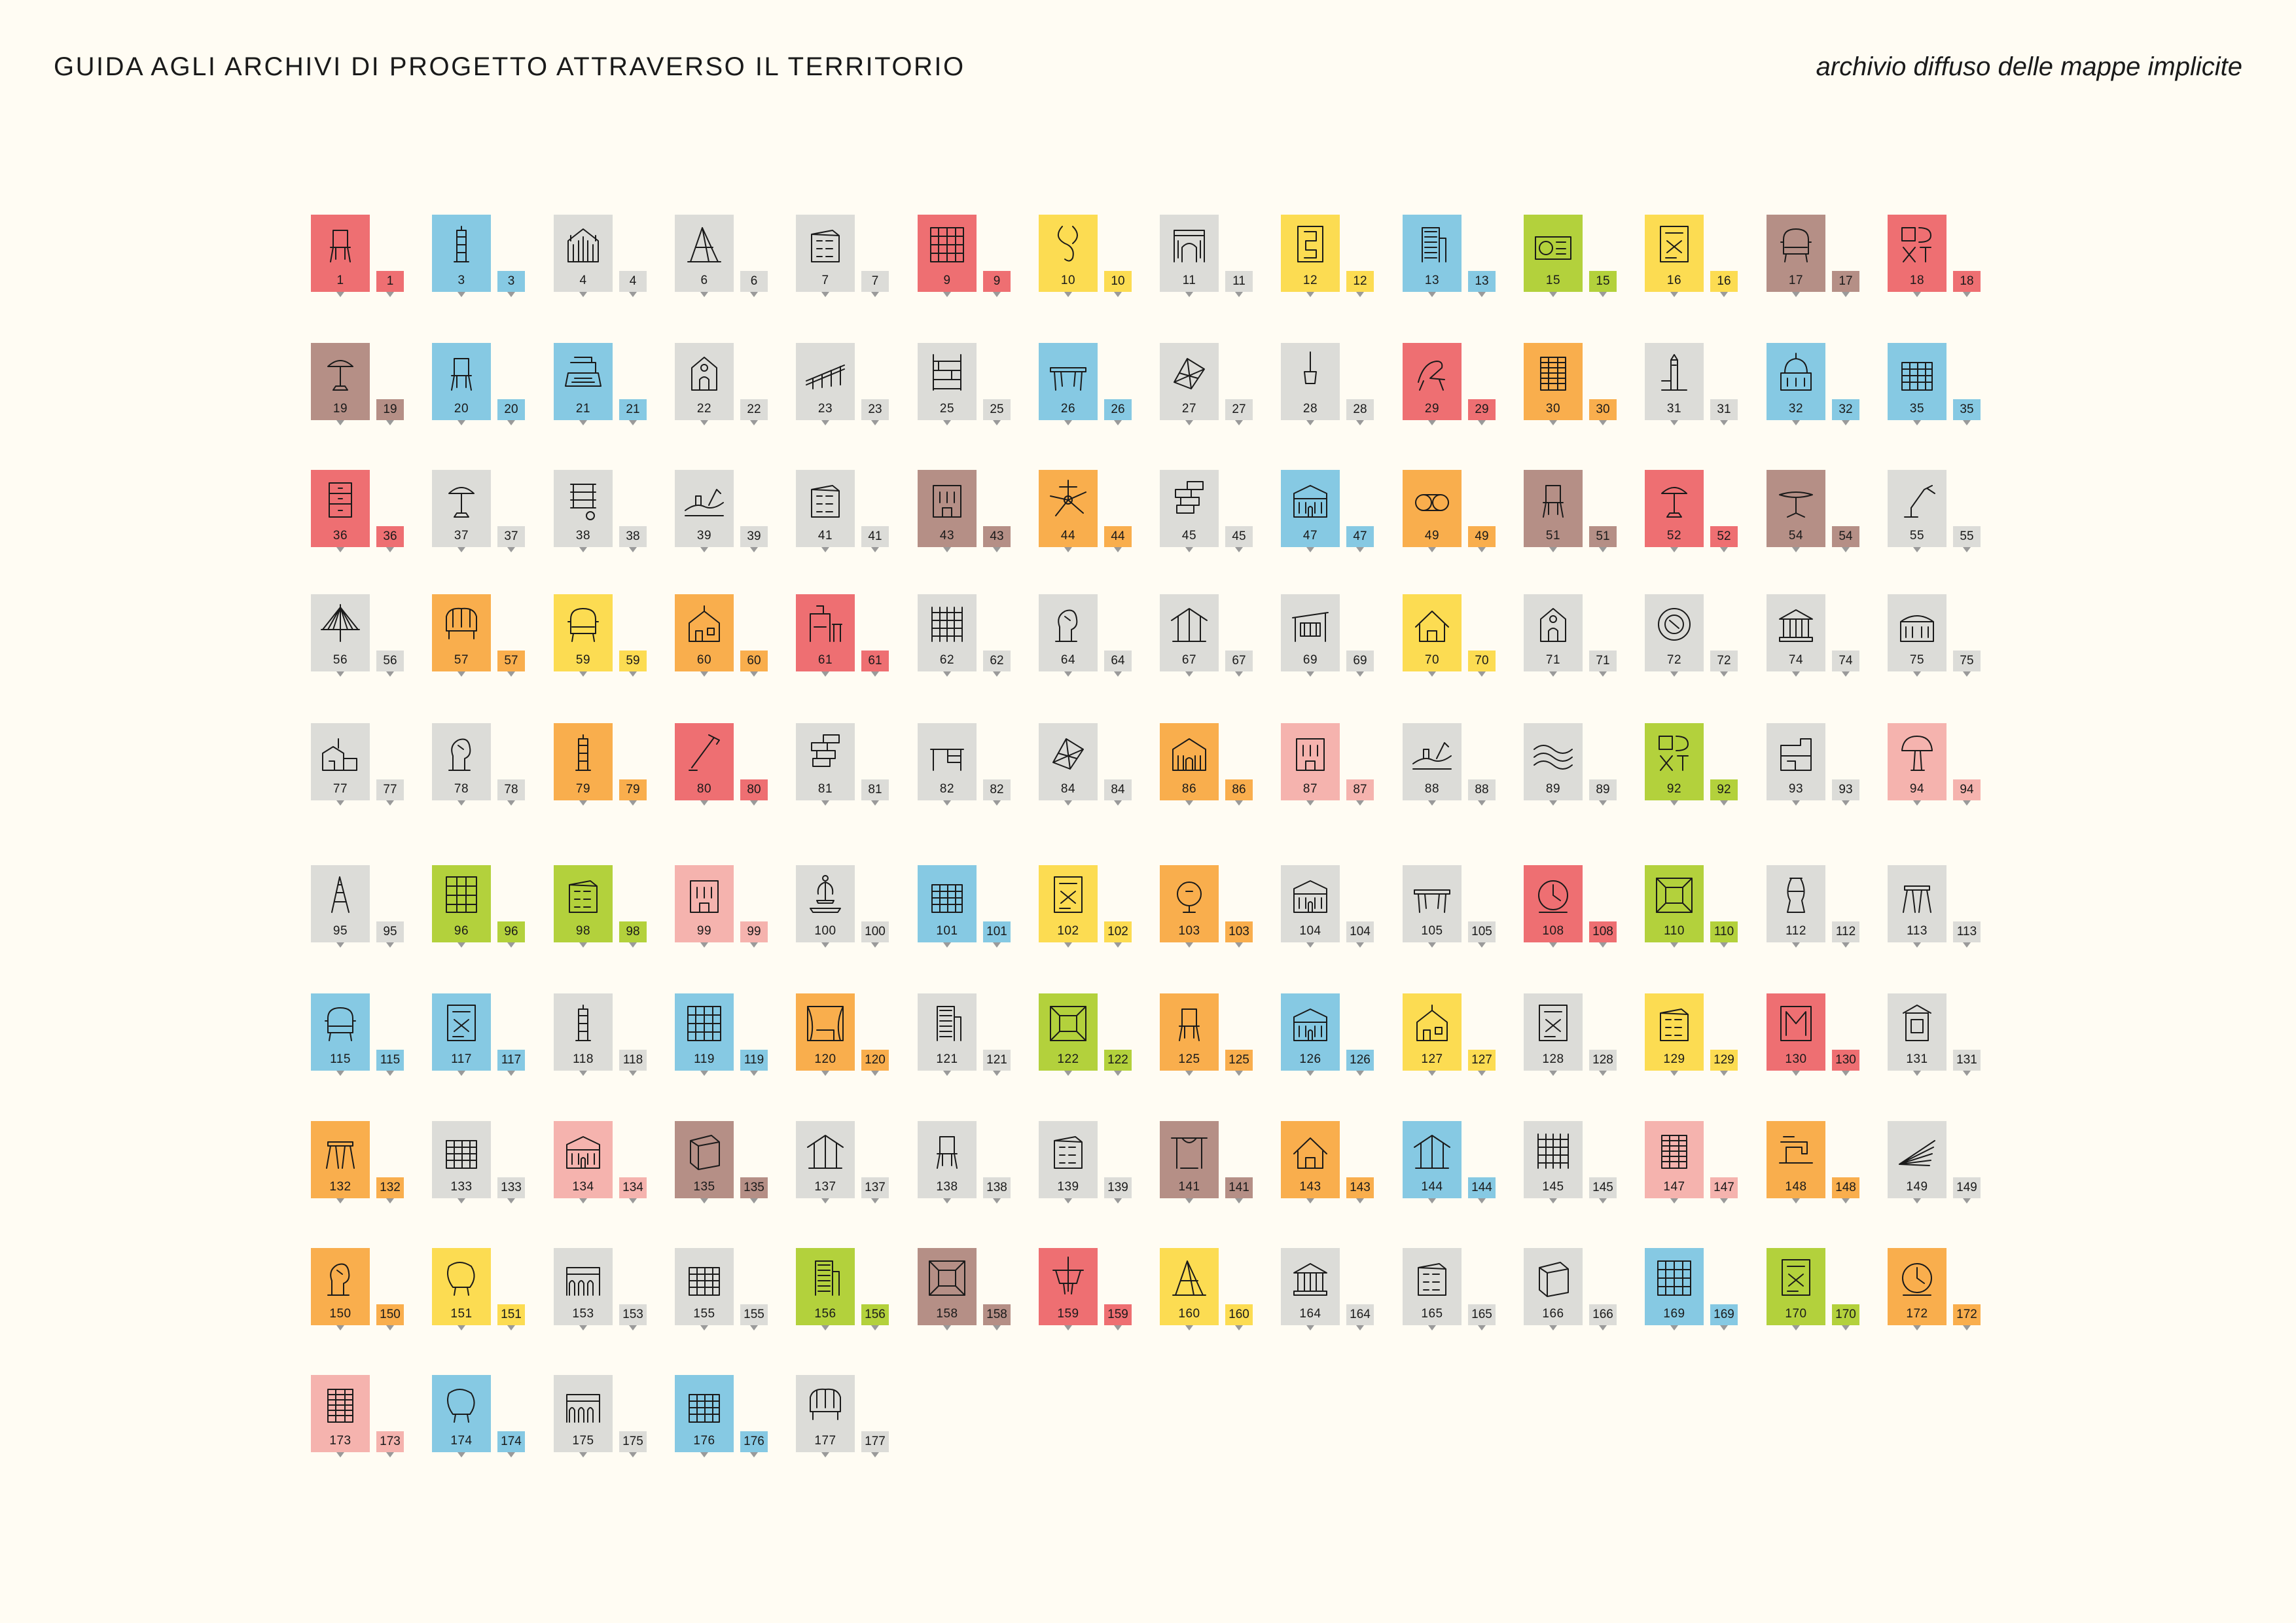  Describe the element at coordinates (461, 764) in the screenshot. I see `entry-card: 78` at that location.